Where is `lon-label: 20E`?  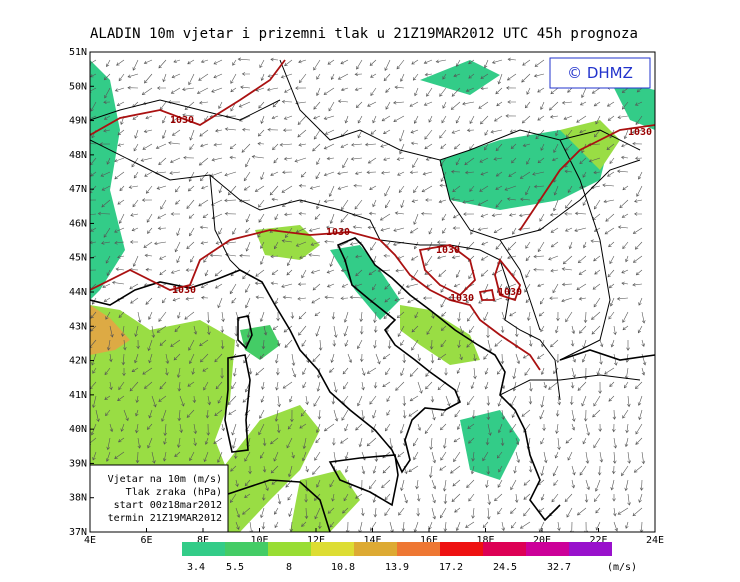 lon-label: 20E is located at coordinates (542, 540).